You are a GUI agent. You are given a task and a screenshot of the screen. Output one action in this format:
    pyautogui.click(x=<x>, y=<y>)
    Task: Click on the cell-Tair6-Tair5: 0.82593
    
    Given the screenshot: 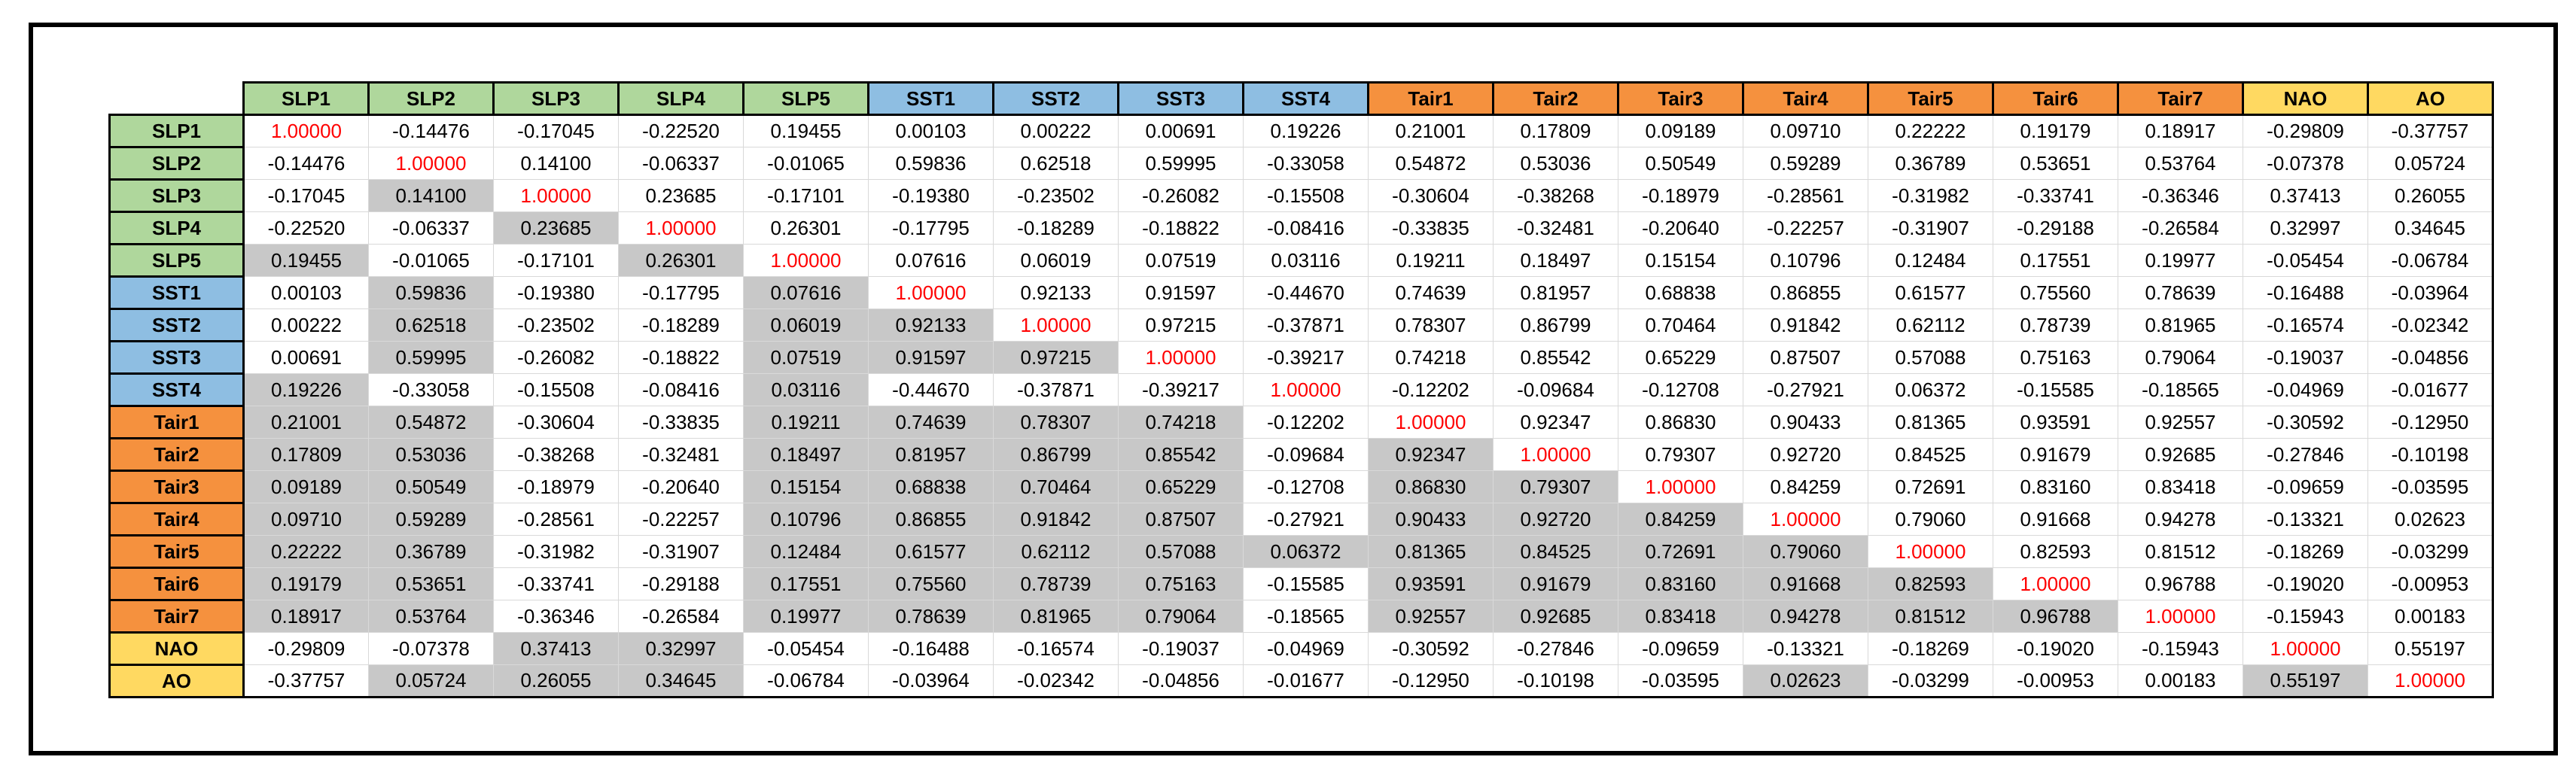 What is the action you would take?
    pyautogui.click(x=1931, y=583)
    